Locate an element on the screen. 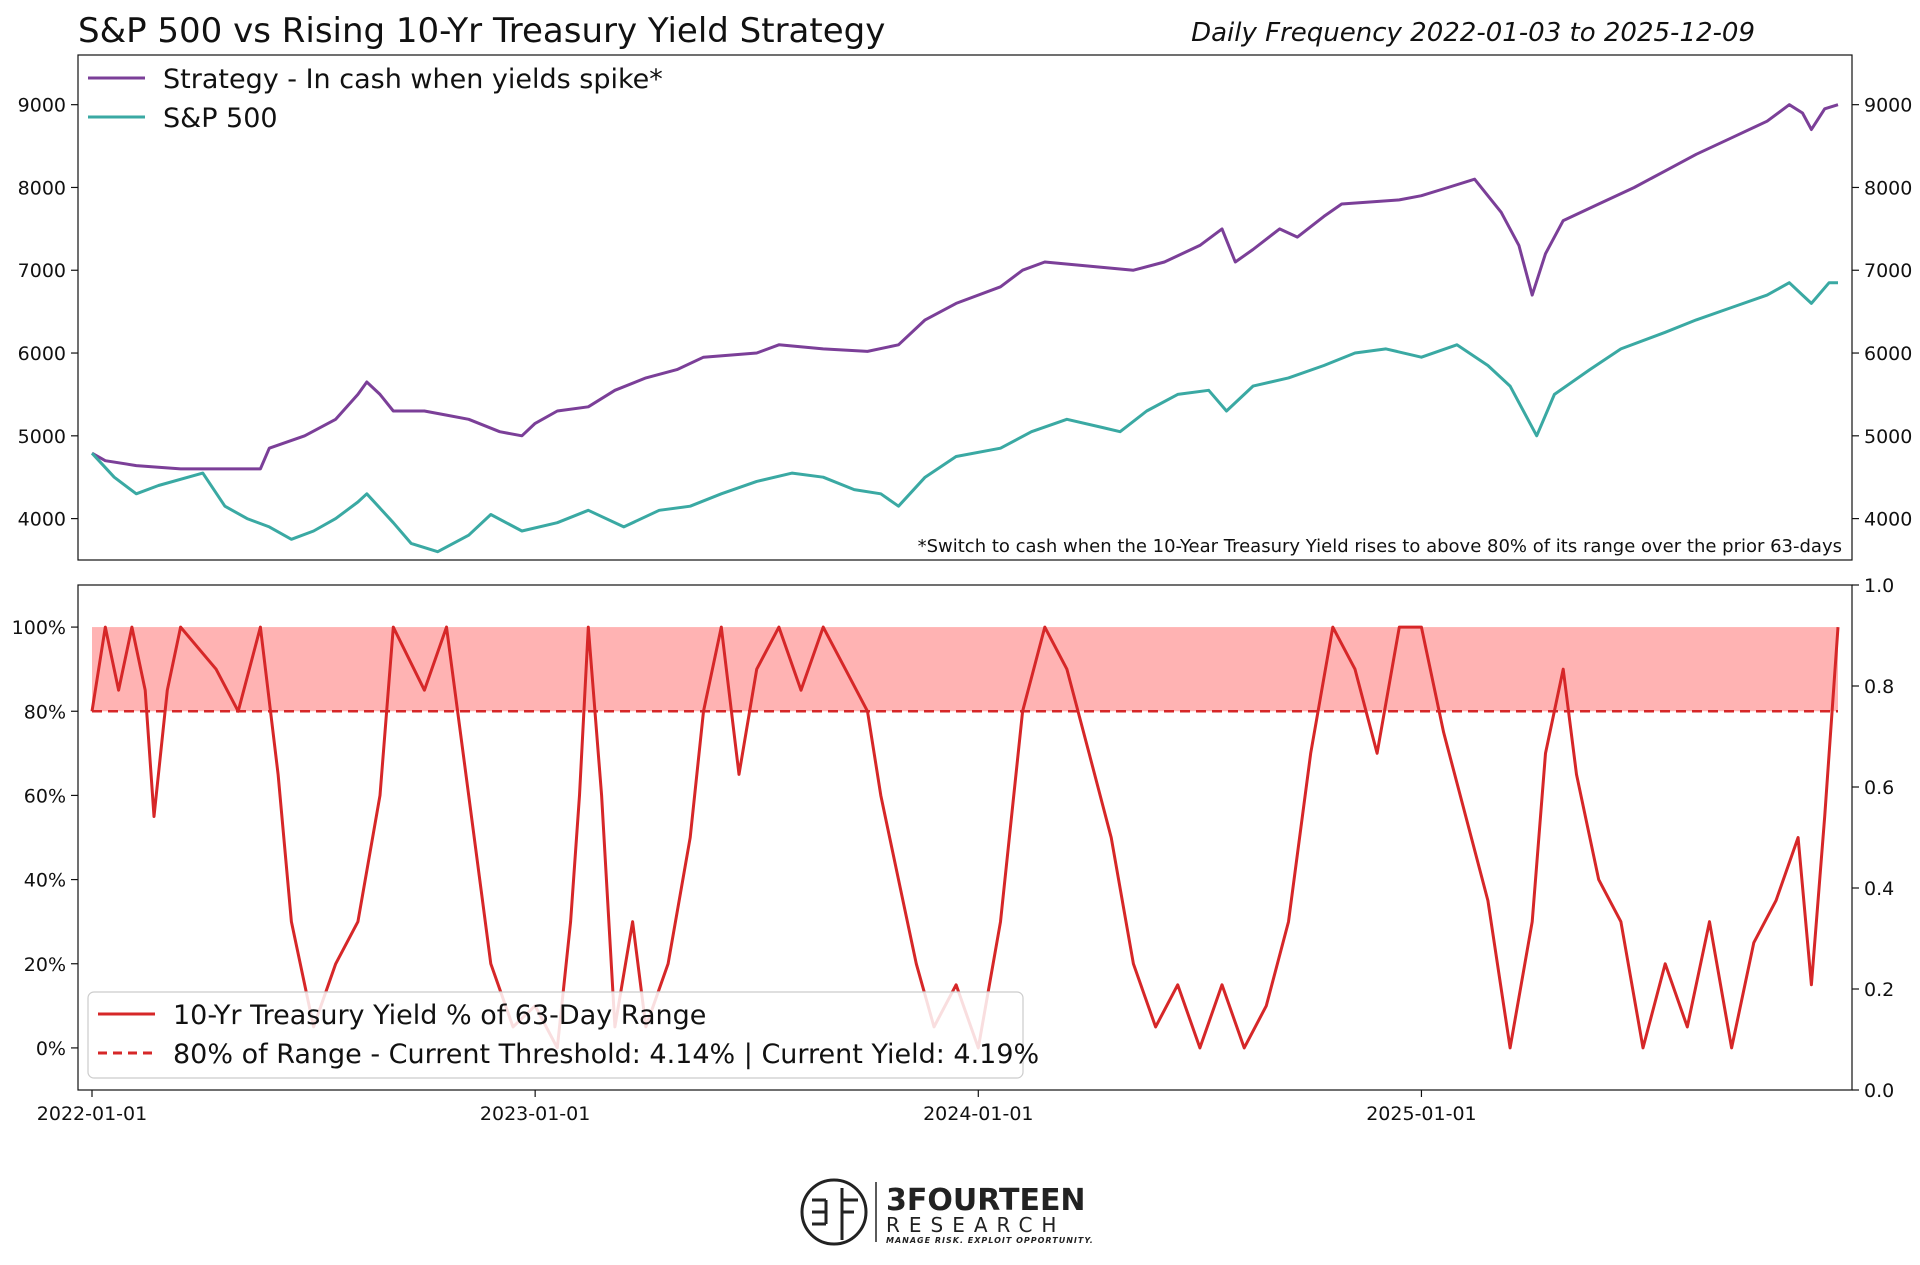 This screenshot has width=1920, height=1265. logo-sub: RESEARCH is located at coordinates (975, 1225).